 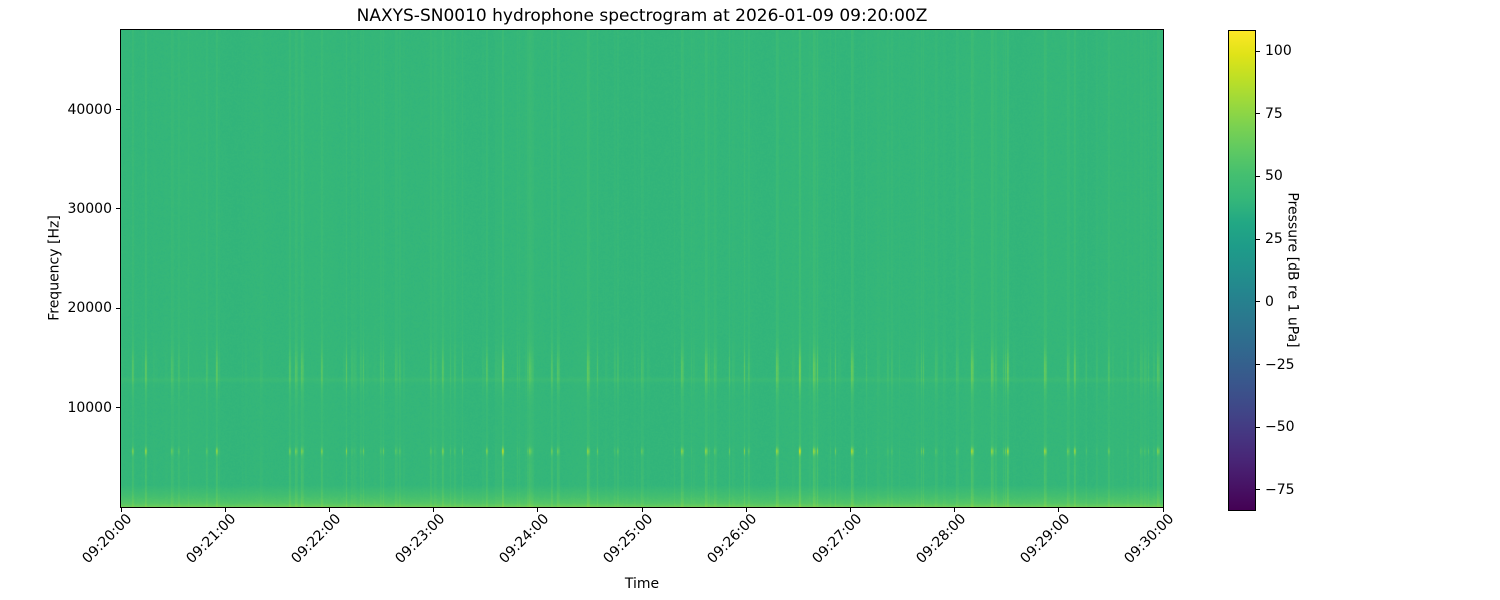 I want to click on x-tick-label: 09:22:00, so click(x=315, y=539).